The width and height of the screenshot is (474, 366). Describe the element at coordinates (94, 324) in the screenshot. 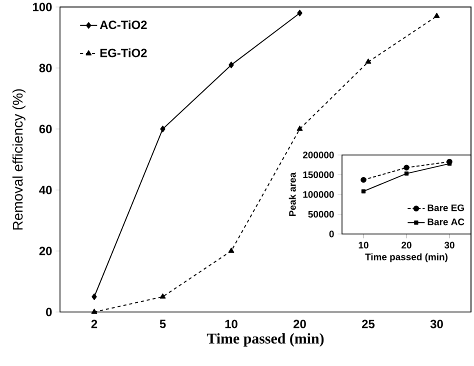

I see `x-tick-label: 2` at that location.